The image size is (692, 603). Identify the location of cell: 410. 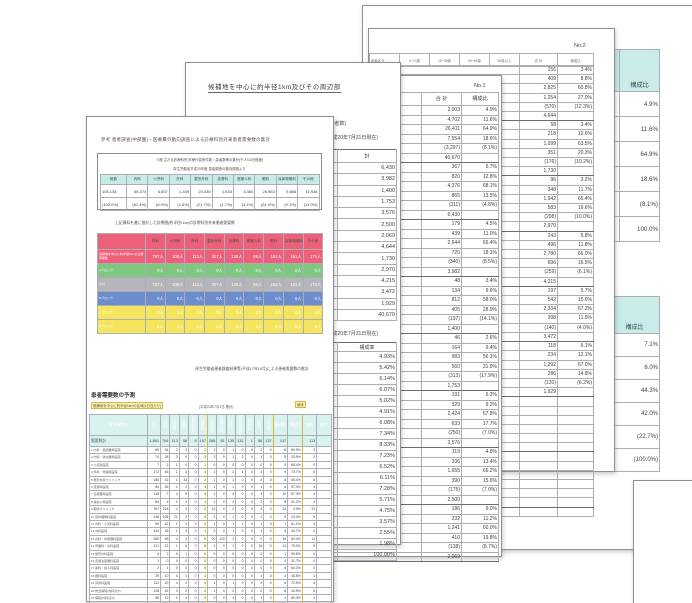
(441, 537).